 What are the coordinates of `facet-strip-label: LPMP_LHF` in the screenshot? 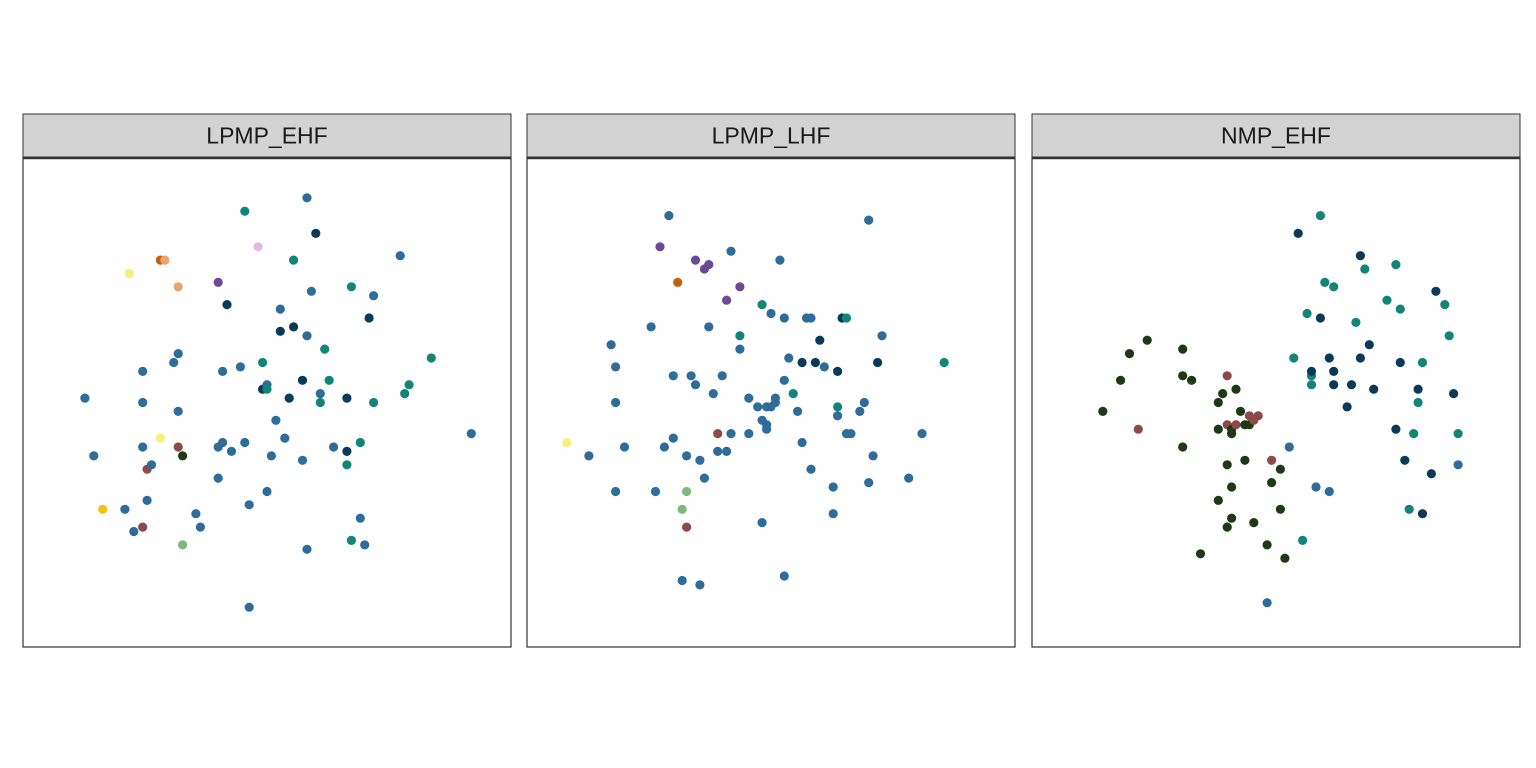 It's located at (771, 136).